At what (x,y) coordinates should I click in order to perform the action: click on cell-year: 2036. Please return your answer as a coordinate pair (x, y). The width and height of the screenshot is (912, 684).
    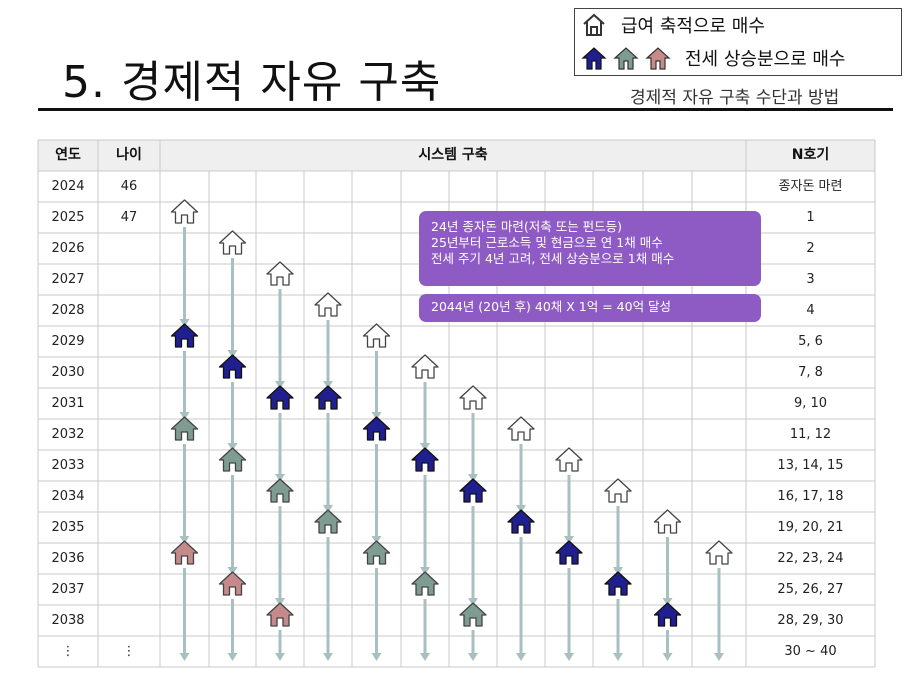
    Looking at the image, I should click on (68, 558).